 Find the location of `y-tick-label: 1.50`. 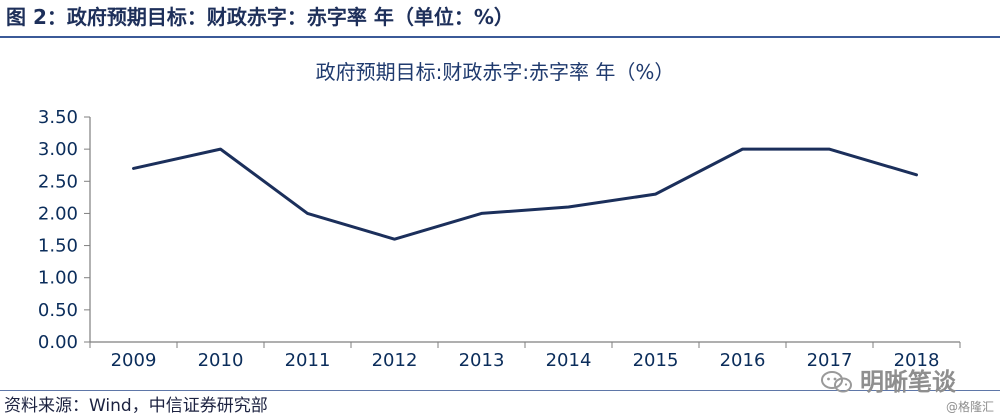

y-tick-label: 1.50 is located at coordinates (58, 246).